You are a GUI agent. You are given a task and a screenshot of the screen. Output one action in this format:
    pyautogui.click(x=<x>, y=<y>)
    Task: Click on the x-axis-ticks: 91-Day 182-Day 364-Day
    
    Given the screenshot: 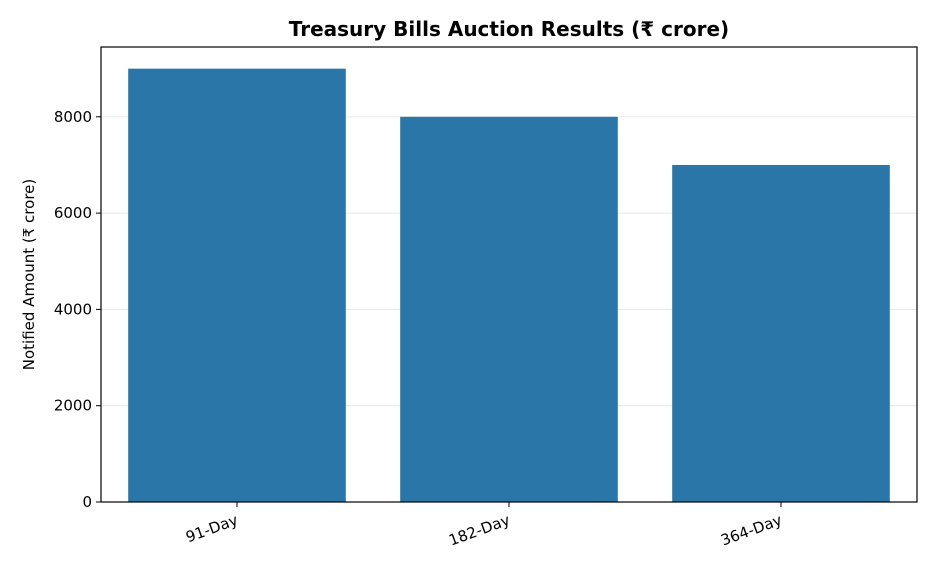 What is the action you would take?
    pyautogui.click(x=483, y=526)
    